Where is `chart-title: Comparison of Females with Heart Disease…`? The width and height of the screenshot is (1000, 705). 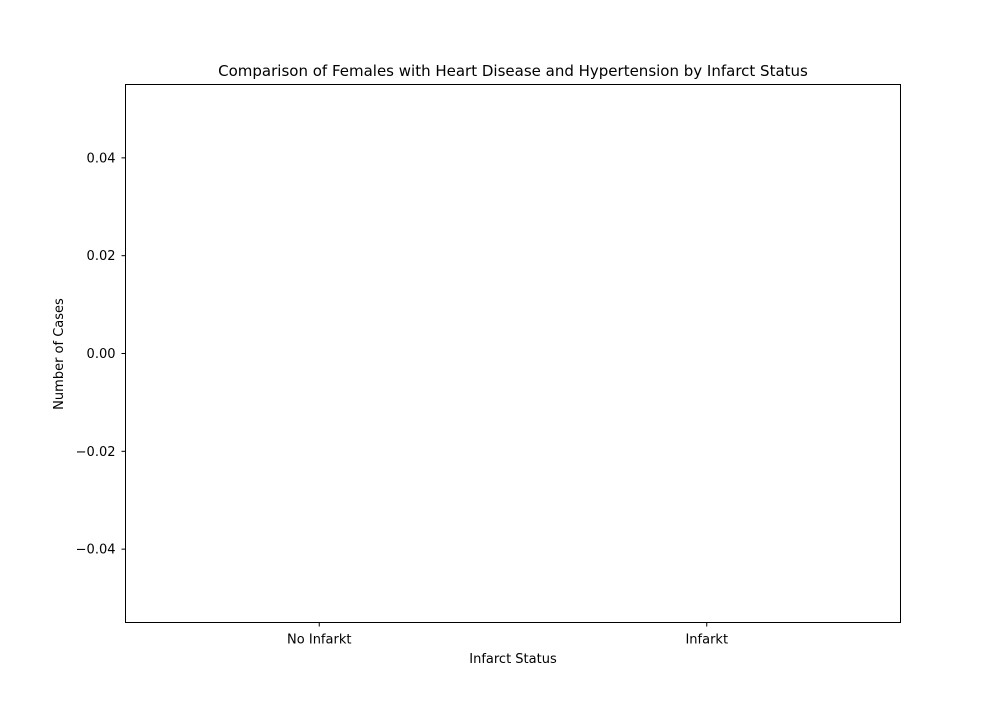 chart-title: Comparison of Females with Heart Disease… is located at coordinates (513, 71).